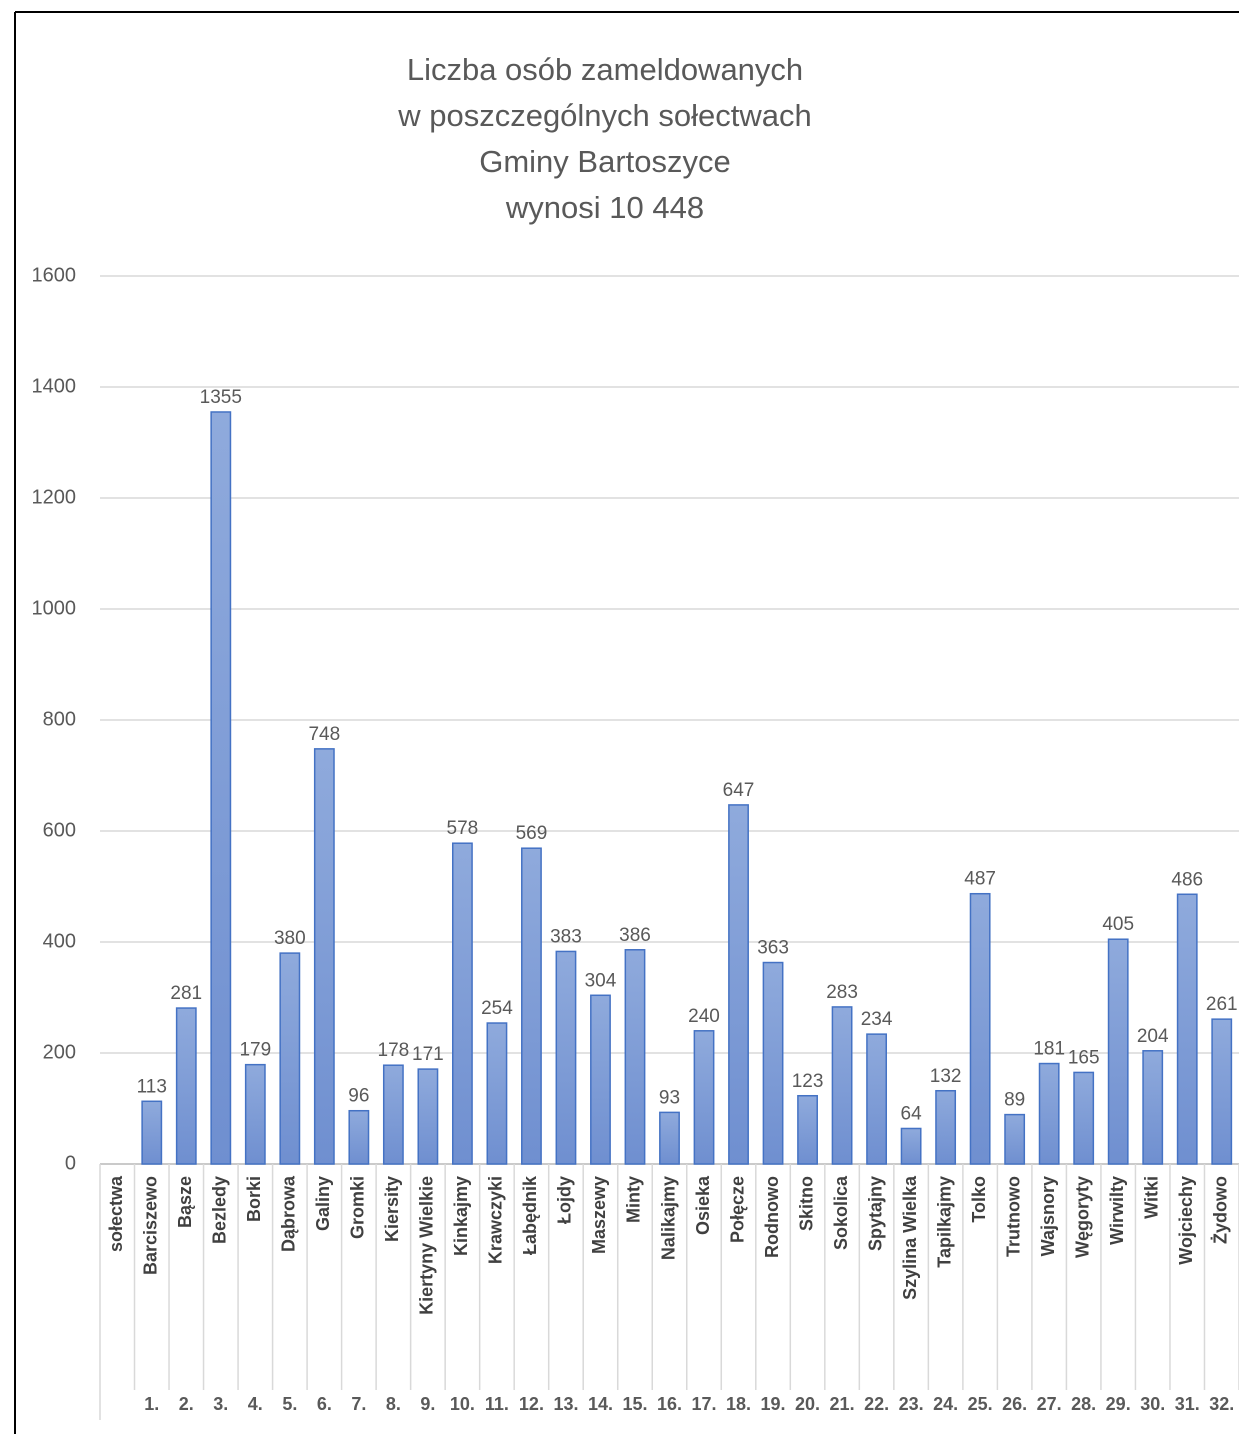 The height and width of the screenshot is (1434, 1239). Describe the element at coordinates (1151, 1197) in the screenshot. I see `x-tick-label: Witki` at that location.